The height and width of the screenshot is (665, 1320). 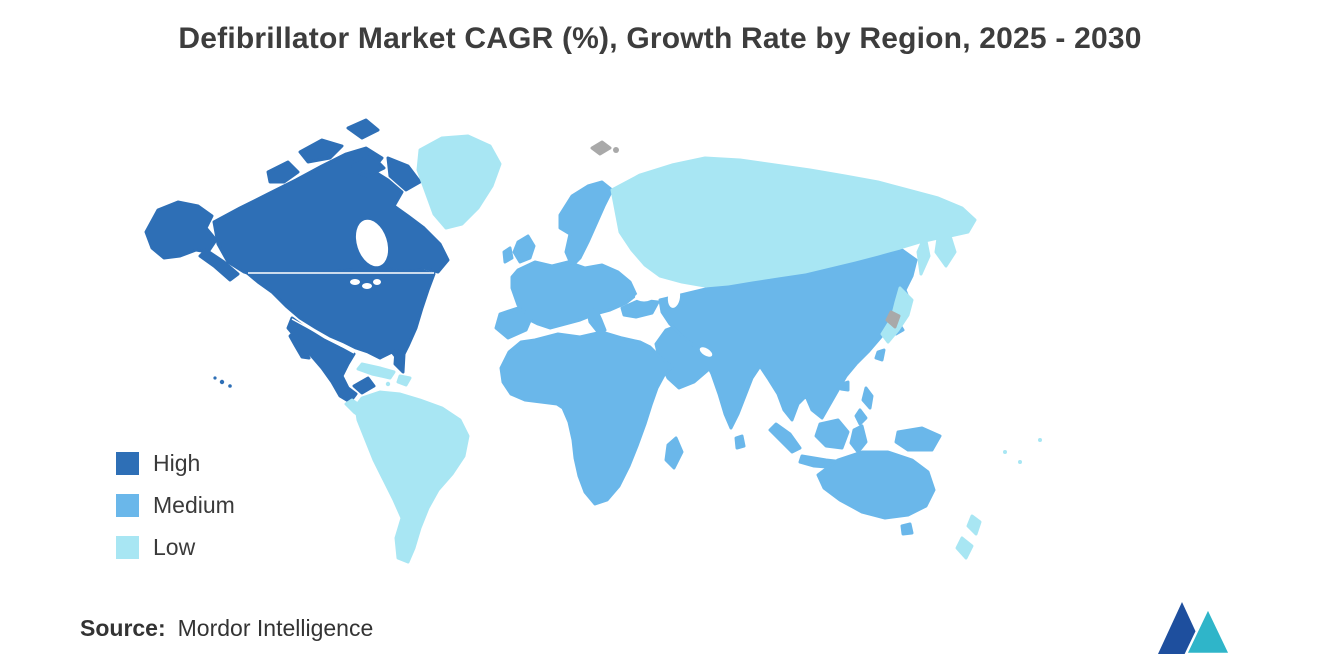 I want to click on legend-label-medium: Medium, so click(x=194, y=505).